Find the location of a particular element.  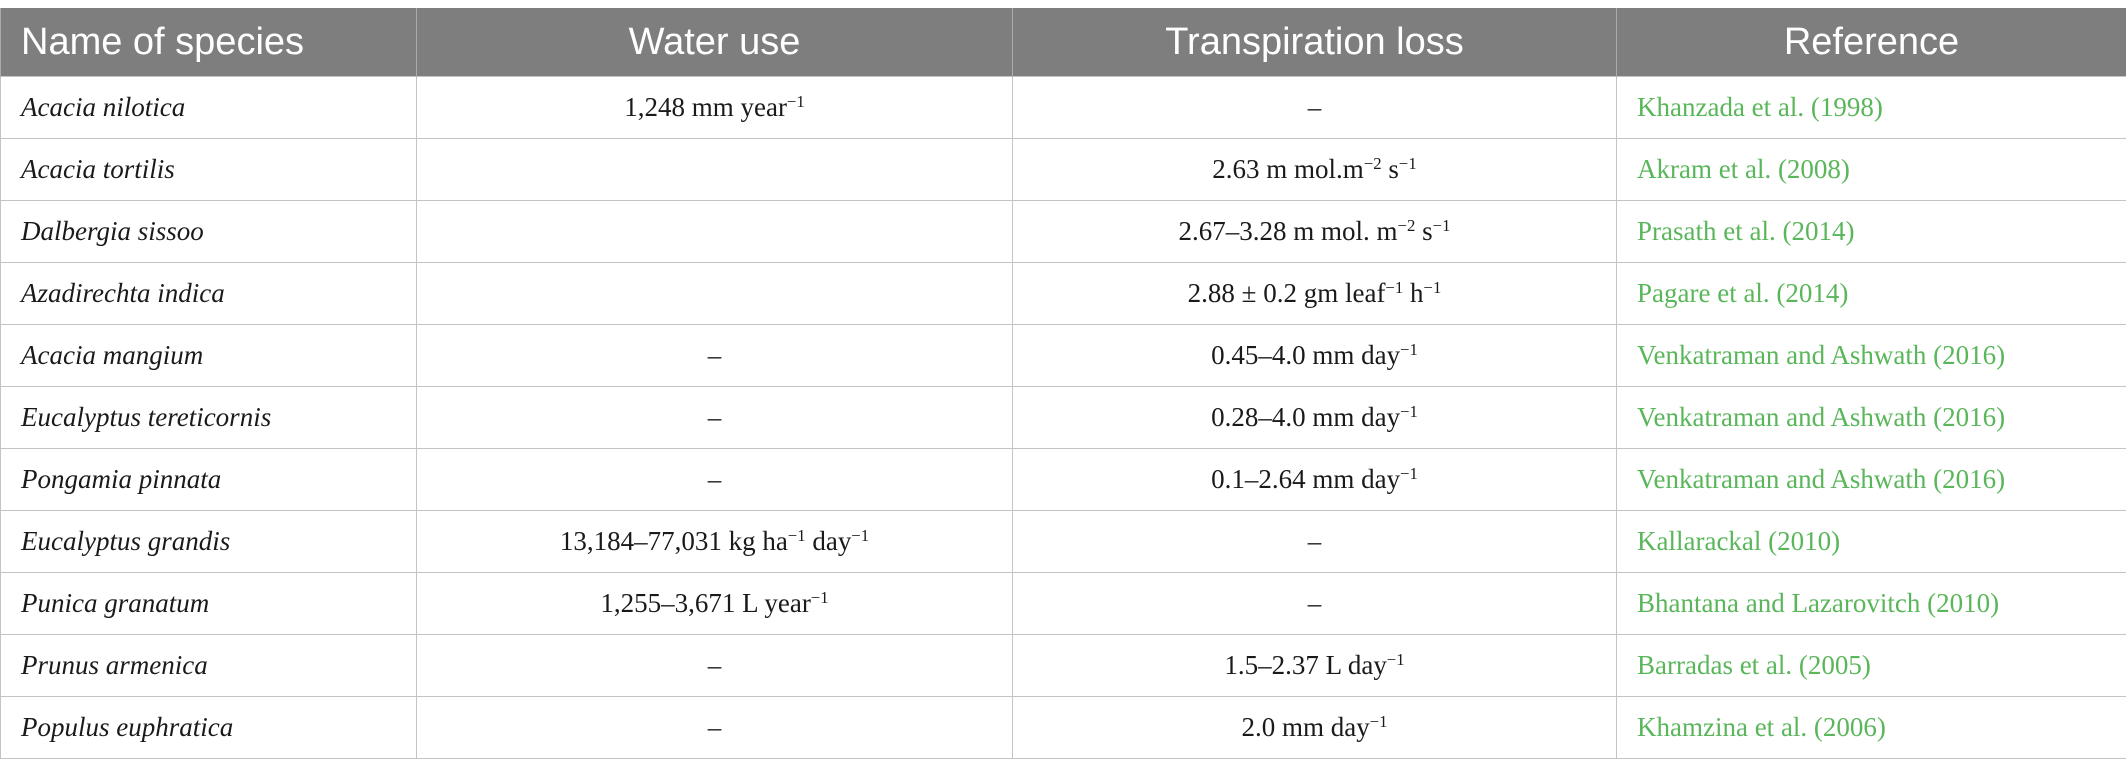

species-name-cell: Pongamia pinnata is located at coordinates (208, 479).